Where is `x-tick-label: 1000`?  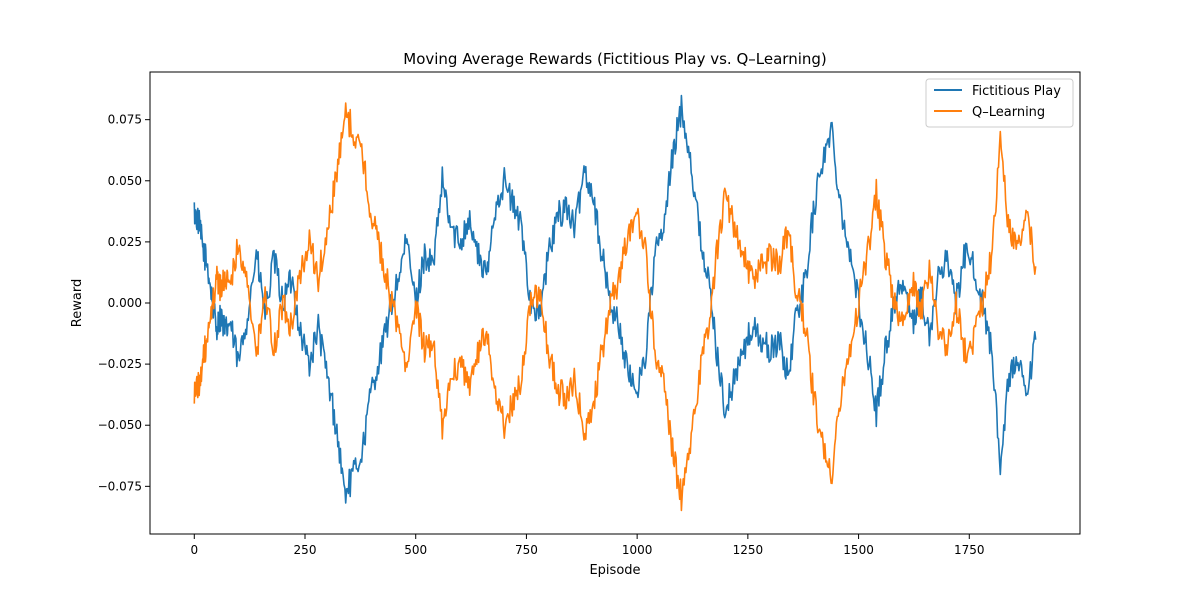
x-tick-label: 1000 is located at coordinates (637, 550).